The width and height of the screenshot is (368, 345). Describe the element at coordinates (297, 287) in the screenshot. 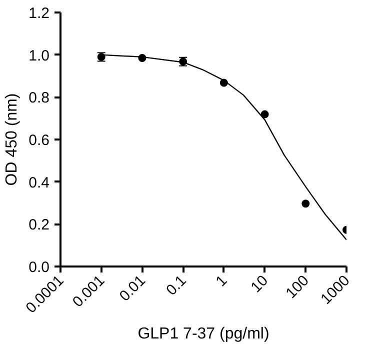

I see `x-tick-label: 100` at that location.